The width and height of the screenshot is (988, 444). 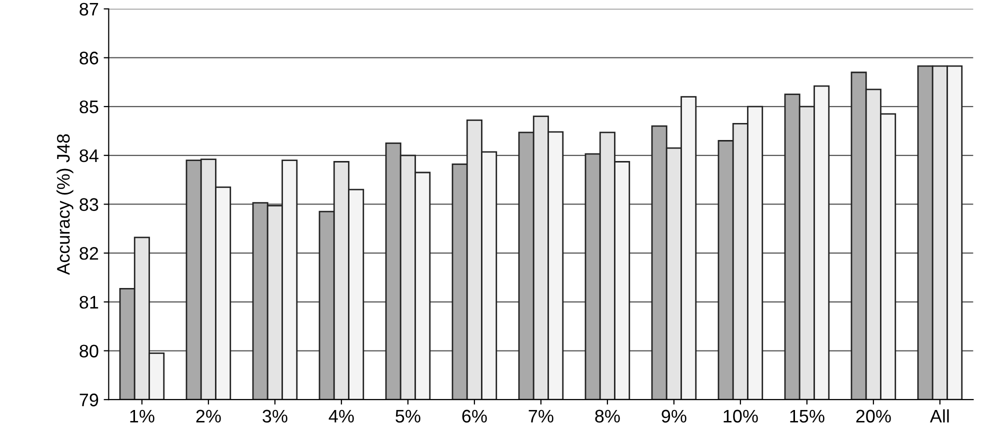 What do you see at coordinates (89, 253) in the screenshot?
I see `y-tick-label: 82` at bounding box center [89, 253].